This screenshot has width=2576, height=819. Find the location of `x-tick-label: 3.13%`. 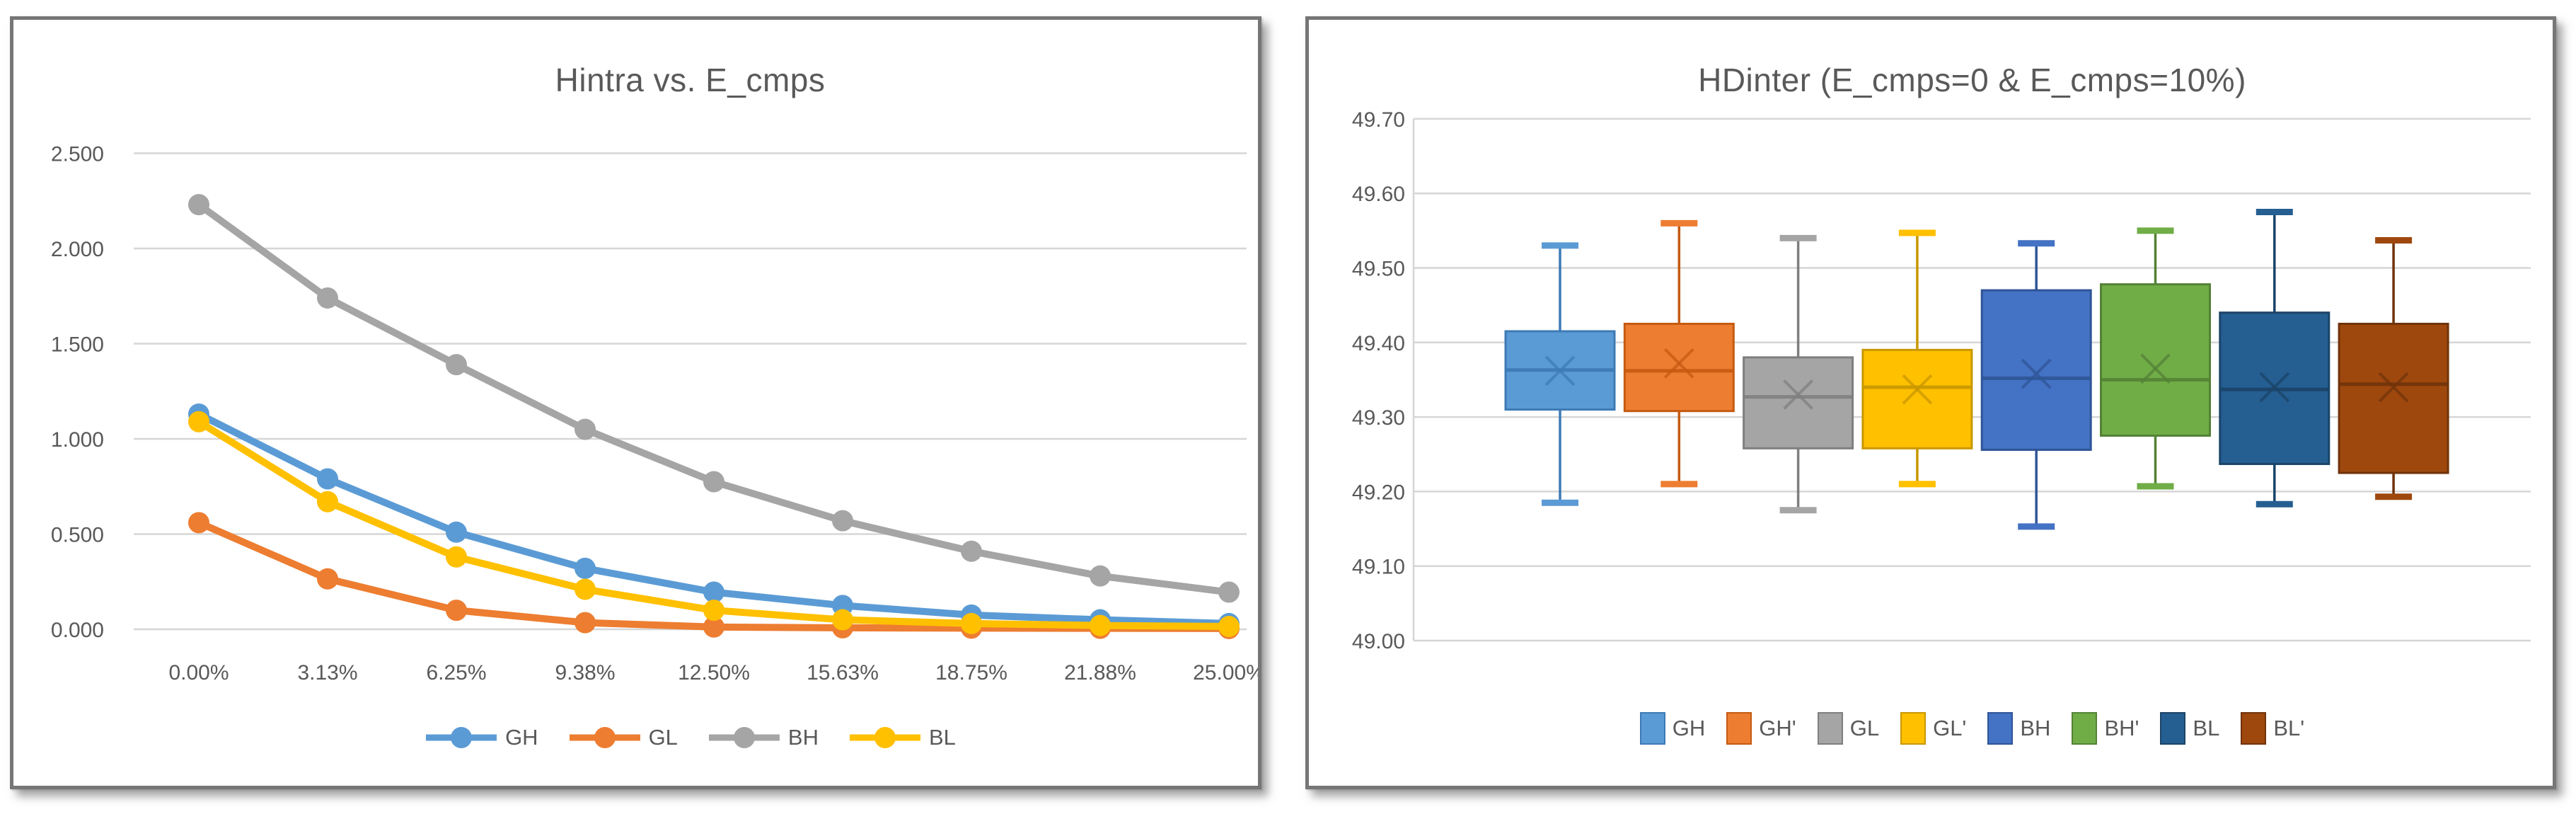

x-tick-label: 3.13% is located at coordinates (327, 673).